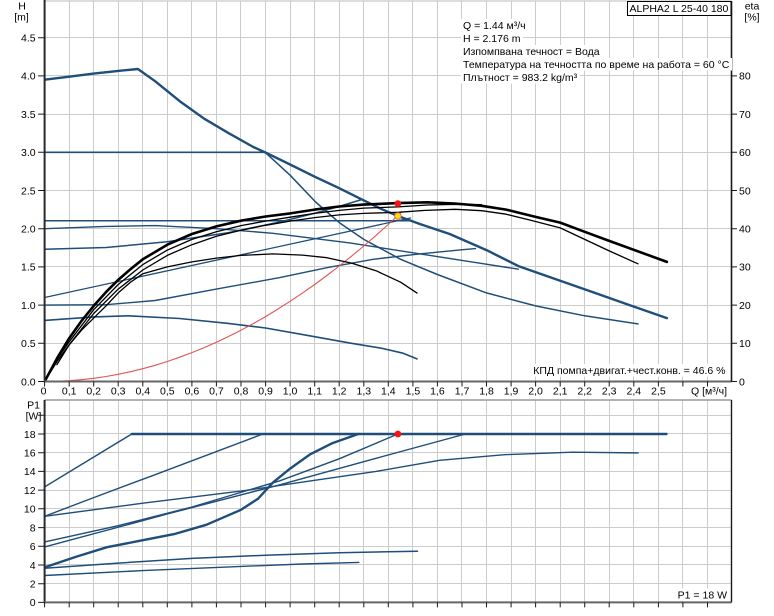 Image resolution: width=774 pixels, height=616 pixels. I want to click on svg-text: 3.0, so click(28, 153).